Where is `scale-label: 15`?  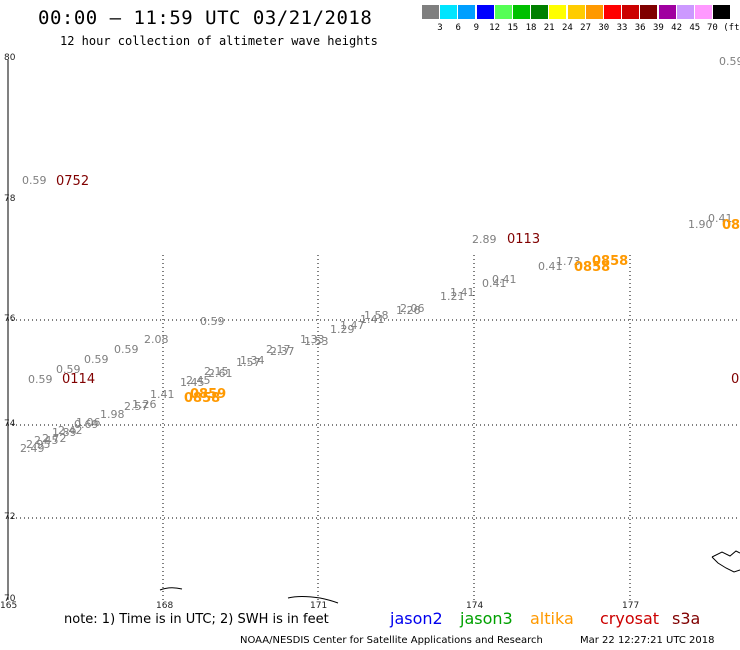
scale-label: 15 is located at coordinates (513, 28).